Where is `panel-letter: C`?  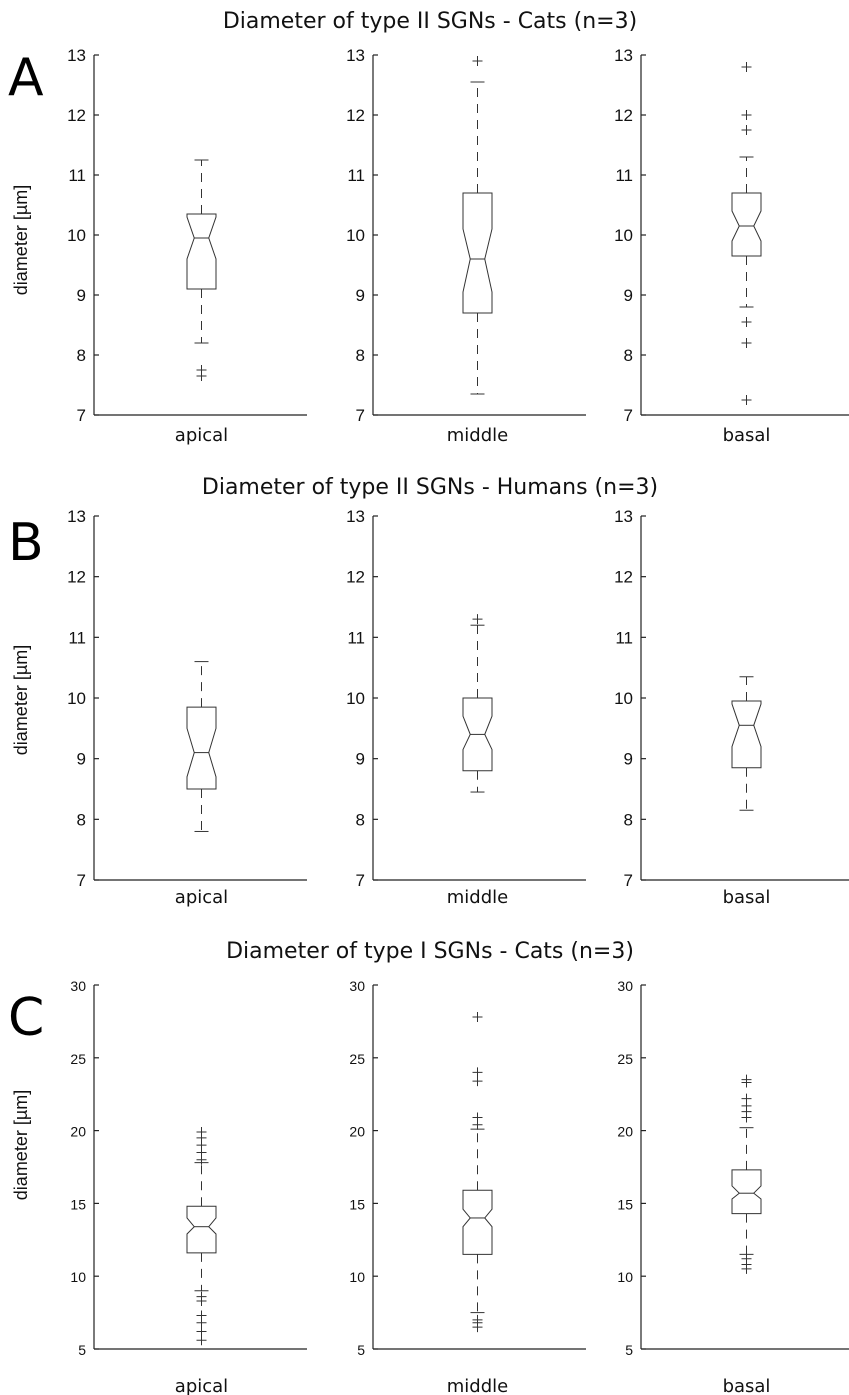
panel-letter: C is located at coordinates (26, 1018).